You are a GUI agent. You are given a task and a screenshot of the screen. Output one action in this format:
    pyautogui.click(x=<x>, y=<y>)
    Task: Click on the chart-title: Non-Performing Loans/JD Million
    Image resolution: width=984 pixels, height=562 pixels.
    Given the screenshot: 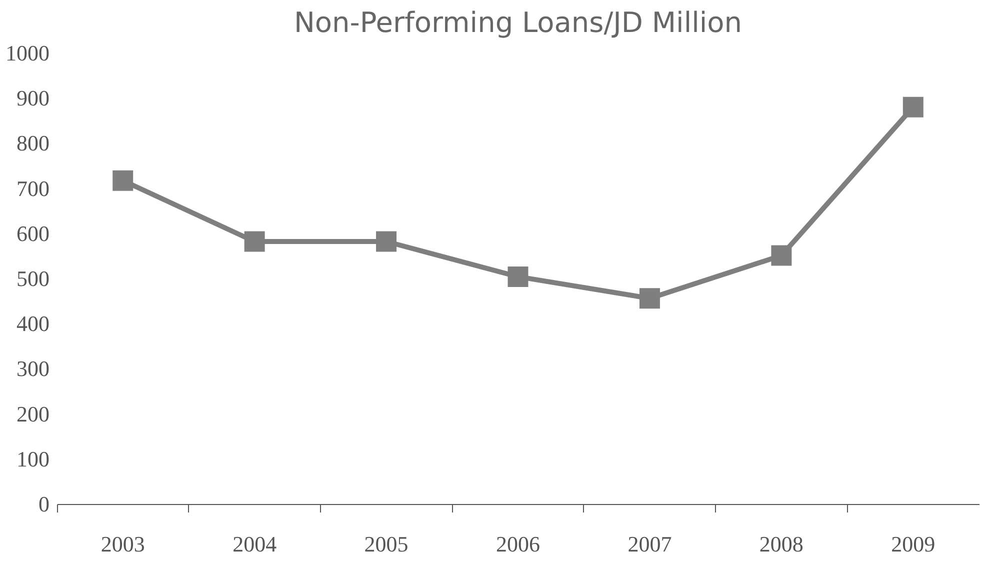 What is the action you would take?
    pyautogui.click(x=518, y=22)
    